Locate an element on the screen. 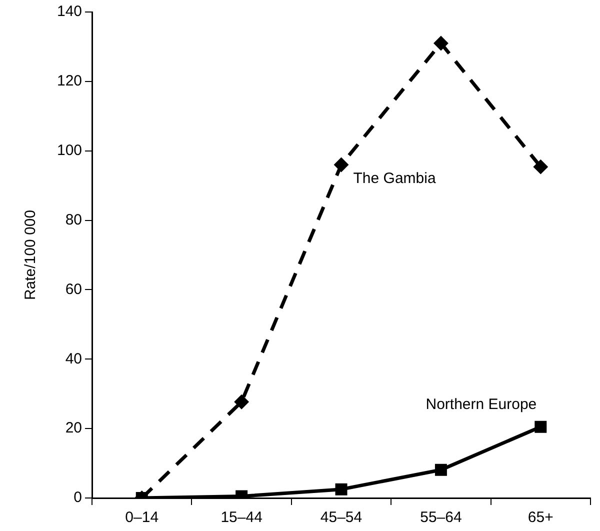 The height and width of the screenshot is (531, 600). y-tick-label: 120 is located at coordinates (69, 81).